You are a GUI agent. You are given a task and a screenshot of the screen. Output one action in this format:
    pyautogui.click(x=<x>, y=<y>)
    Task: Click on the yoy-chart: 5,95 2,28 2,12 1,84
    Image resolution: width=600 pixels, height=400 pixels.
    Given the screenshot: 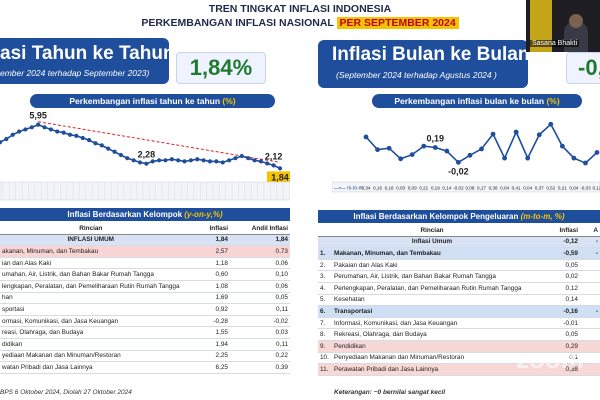 What is the action you would take?
    pyautogui.click(x=145, y=157)
    